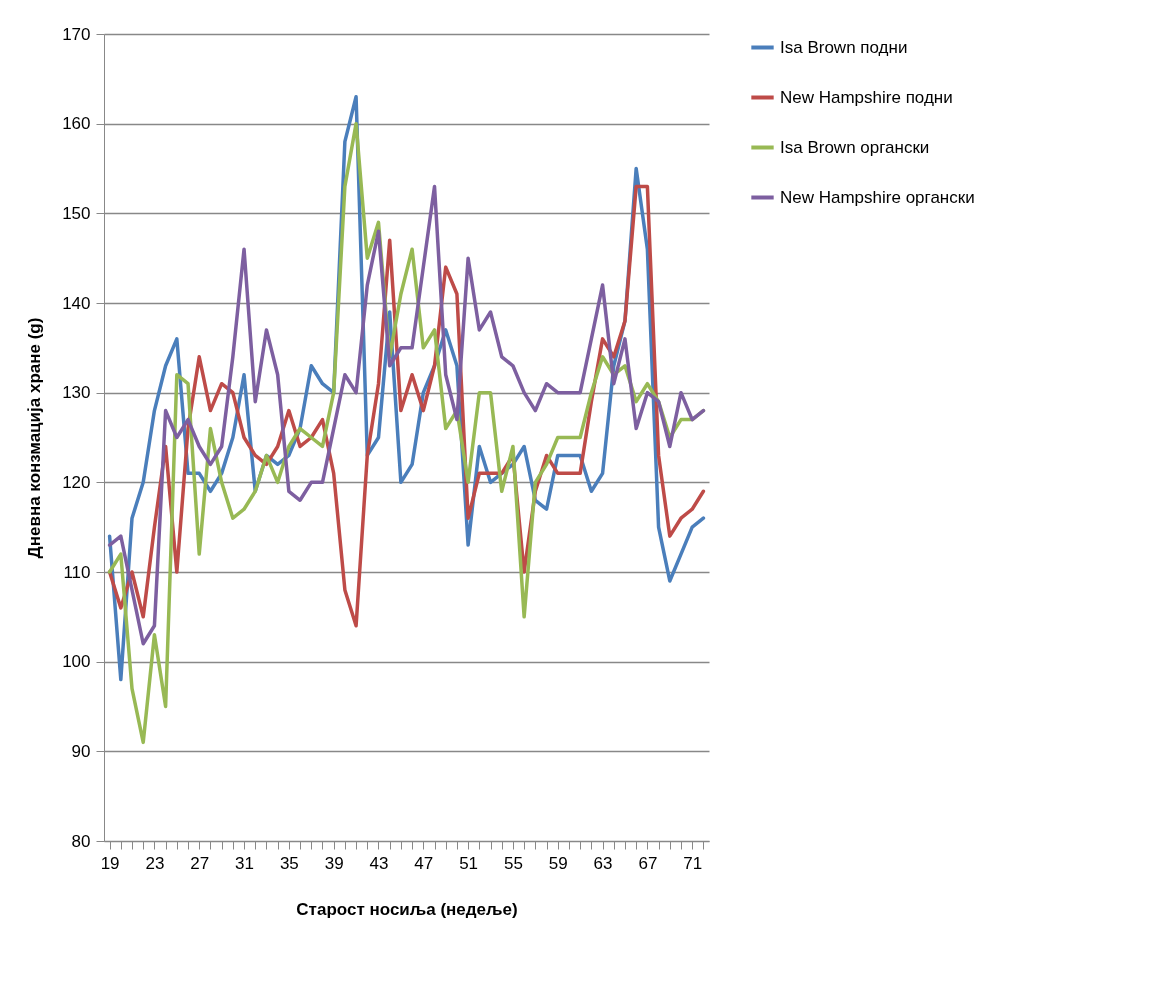  What do you see at coordinates (469, 863) in the screenshot?
I see `x-tick-label: 51` at bounding box center [469, 863].